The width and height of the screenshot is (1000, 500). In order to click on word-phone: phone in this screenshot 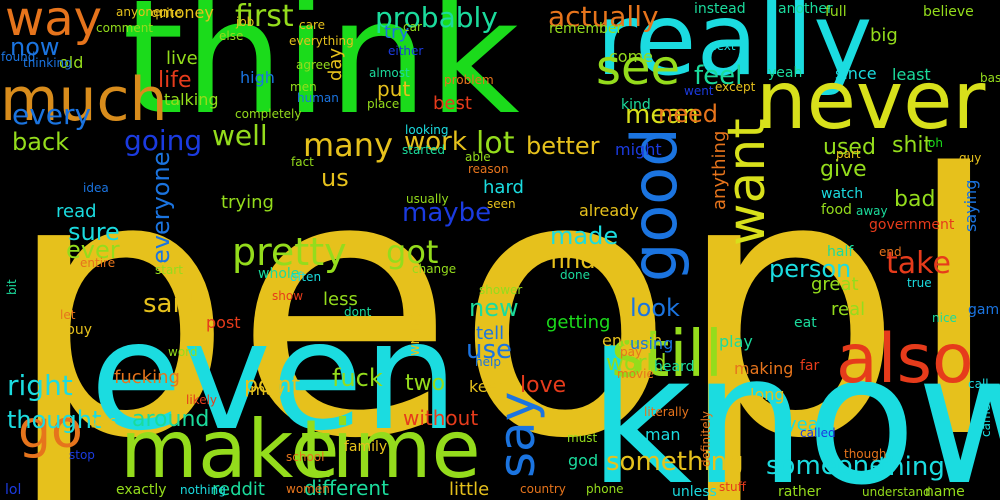, I will do `click(605, 489)`.